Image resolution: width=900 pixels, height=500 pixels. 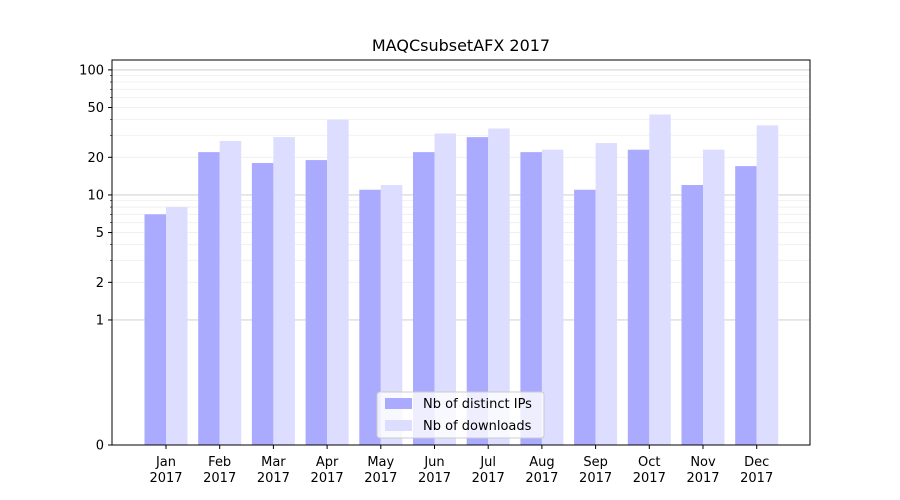 What do you see at coordinates (91, 70) in the screenshot?
I see `y-tick-label: 100` at bounding box center [91, 70].